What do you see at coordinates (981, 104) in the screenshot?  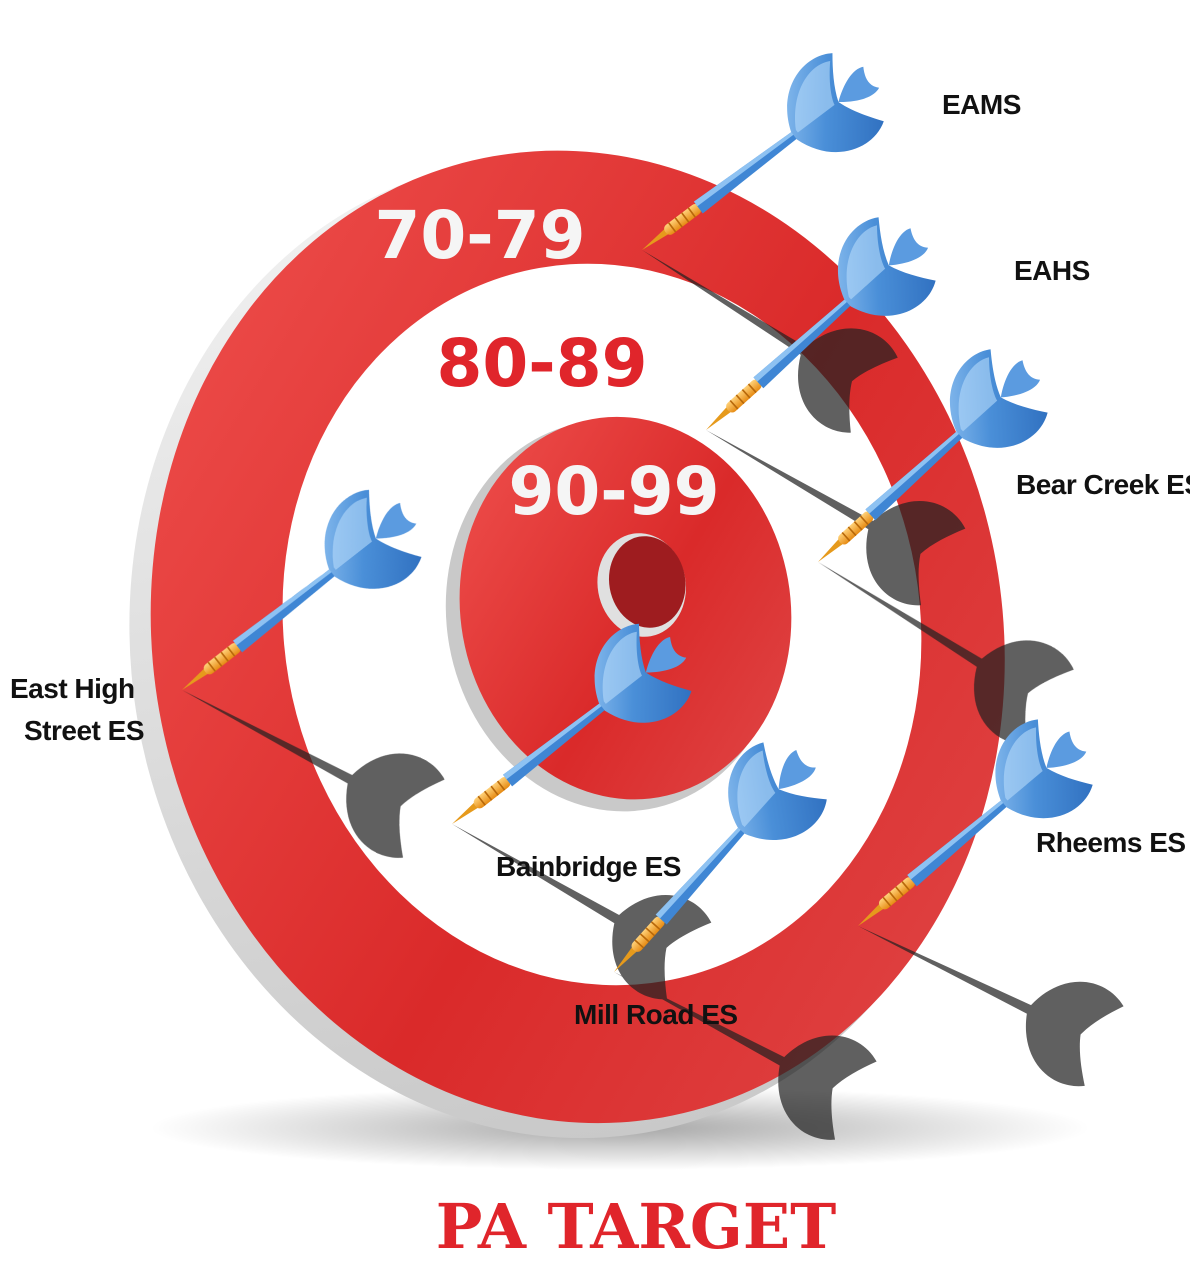 I see `label-eams: EAMS` at bounding box center [981, 104].